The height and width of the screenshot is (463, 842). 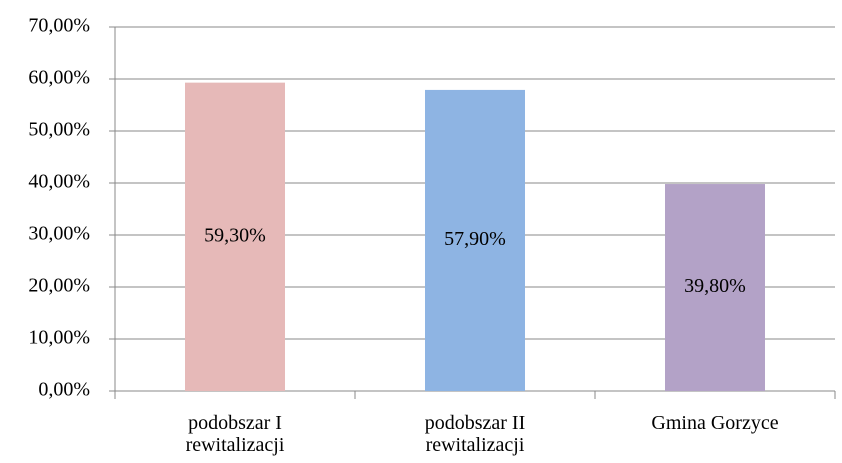 What do you see at coordinates (59, 338) in the screenshot?
I see `y-tick-label: 10,00%` at bounding box center [59, 338].